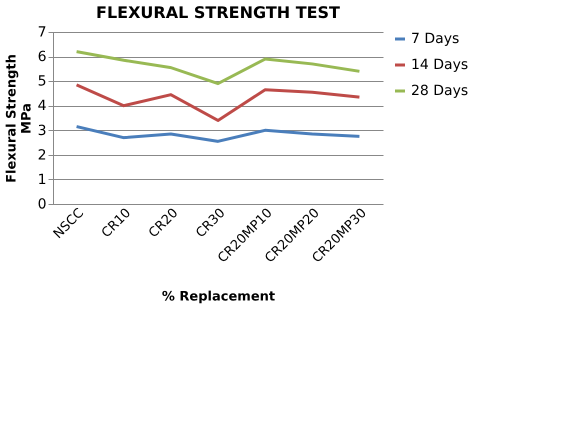  What do you see at coordinates (435, 39) in the screenshot?
I see `legend-label: 7 Days` at bounding box center [435, 39].